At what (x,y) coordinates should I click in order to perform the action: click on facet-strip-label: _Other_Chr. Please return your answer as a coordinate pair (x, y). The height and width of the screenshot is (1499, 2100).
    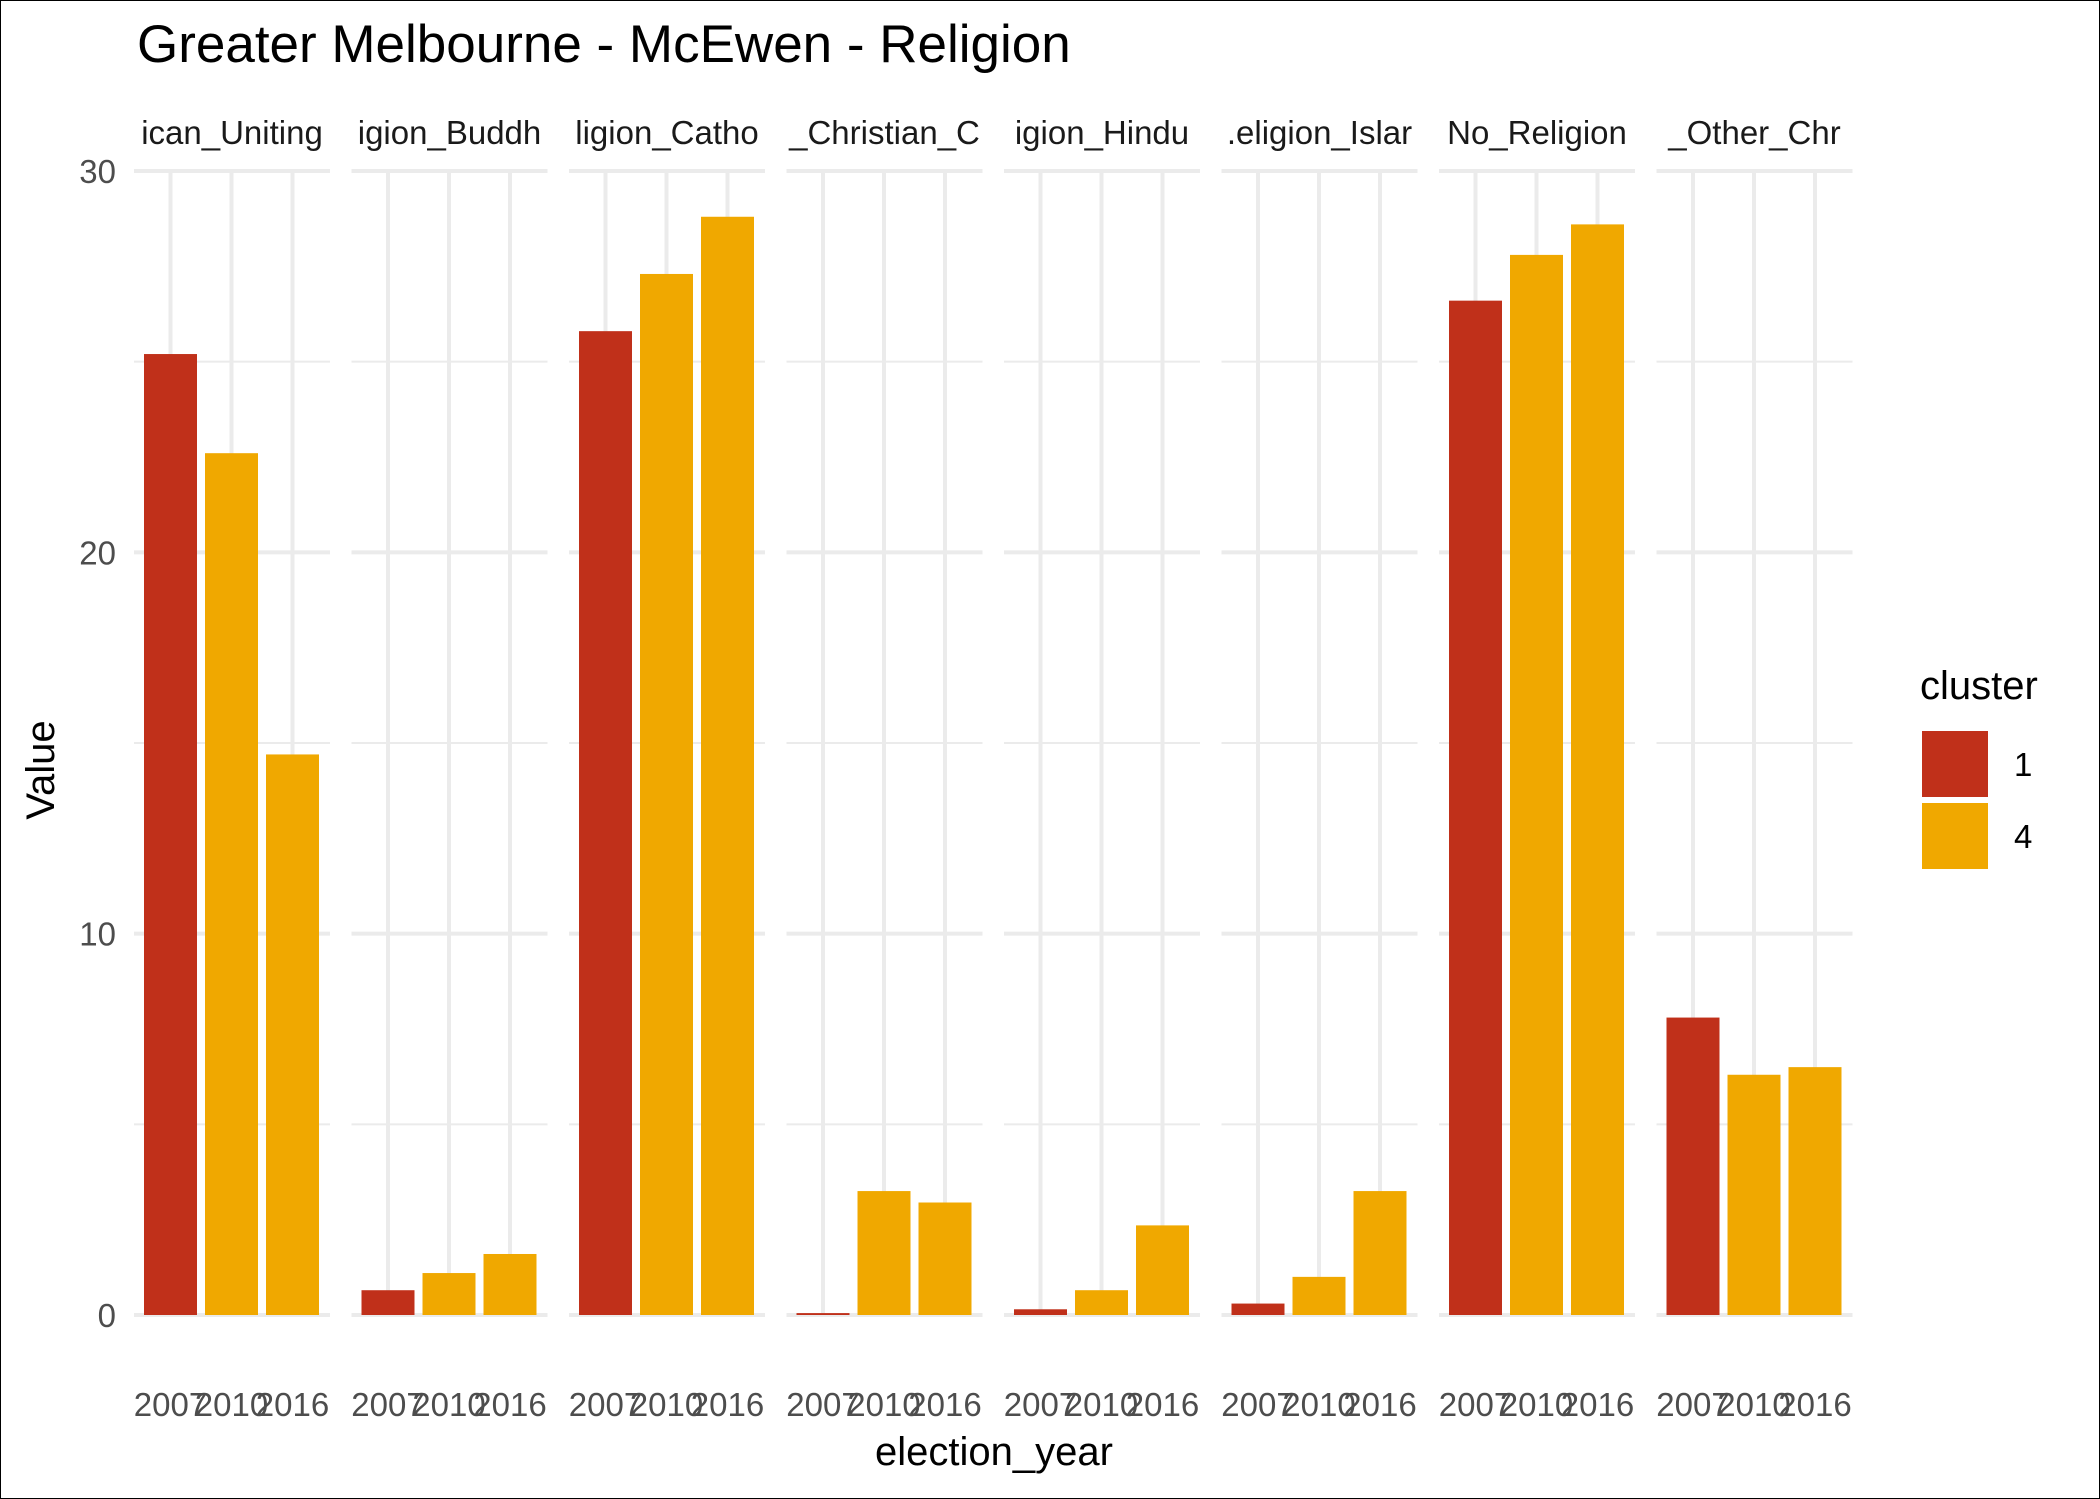
    Looking at the image, I should click on (1753, 132).